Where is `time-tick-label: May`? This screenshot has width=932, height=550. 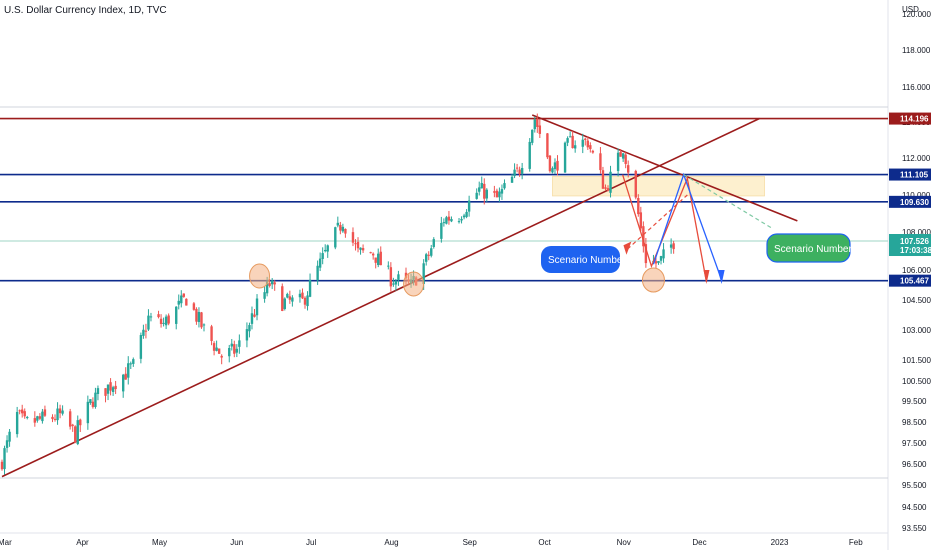 time-tick-label: May is located at coordinates (159, 542).